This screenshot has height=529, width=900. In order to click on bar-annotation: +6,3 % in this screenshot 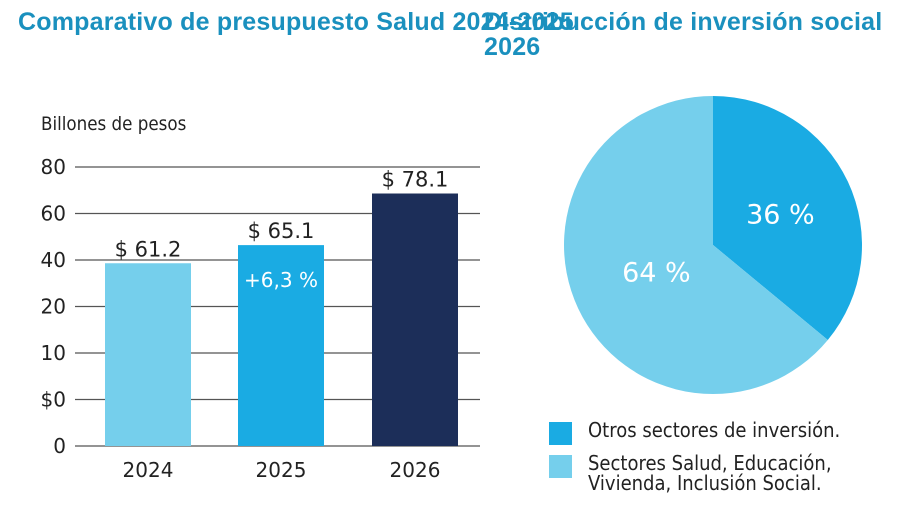, I will do `click(281, 280)`.